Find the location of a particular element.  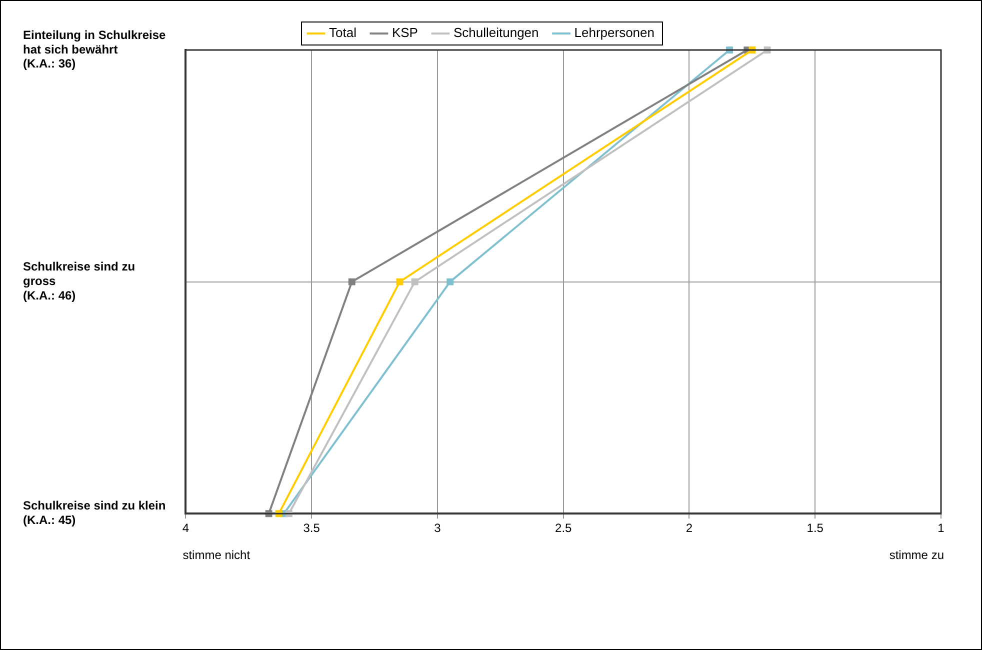

x-tick-label: 1 is located at coordinates (941, 528).